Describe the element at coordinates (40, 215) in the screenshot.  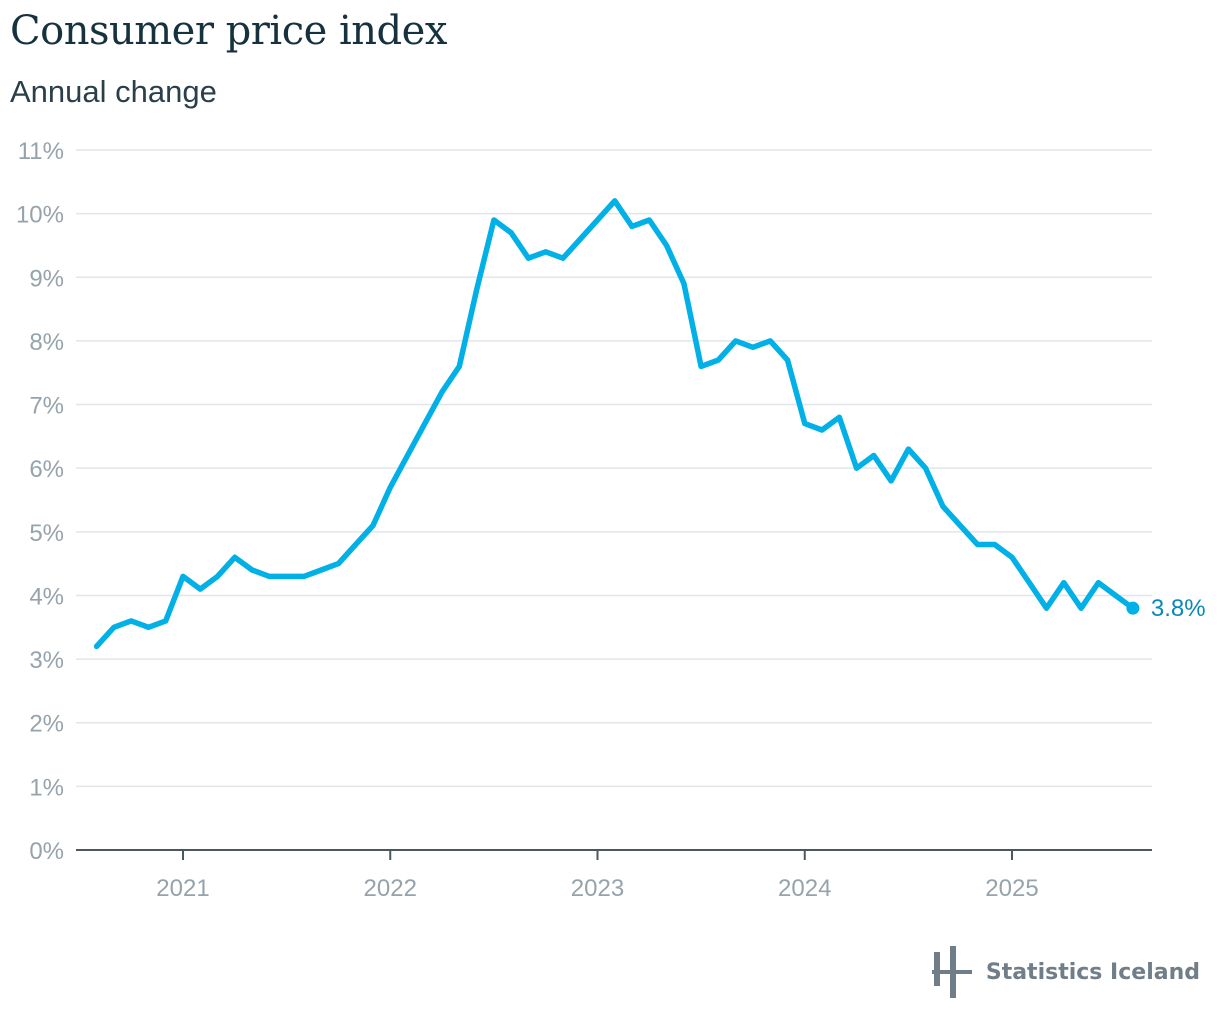
I see `y-tick-label: 10%` at that location.